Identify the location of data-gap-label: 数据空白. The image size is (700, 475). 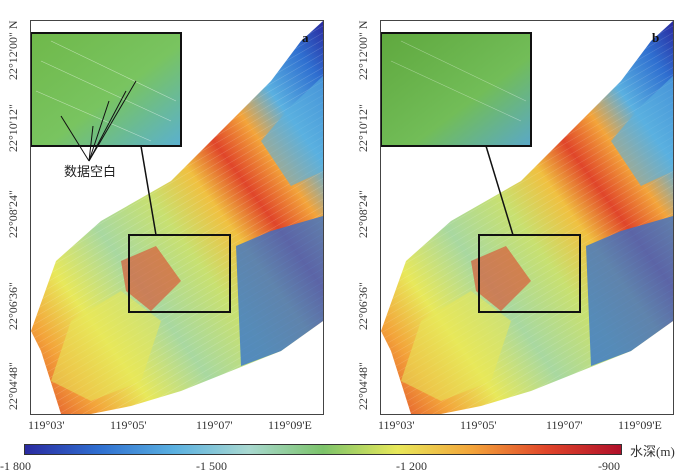
(90, 172).